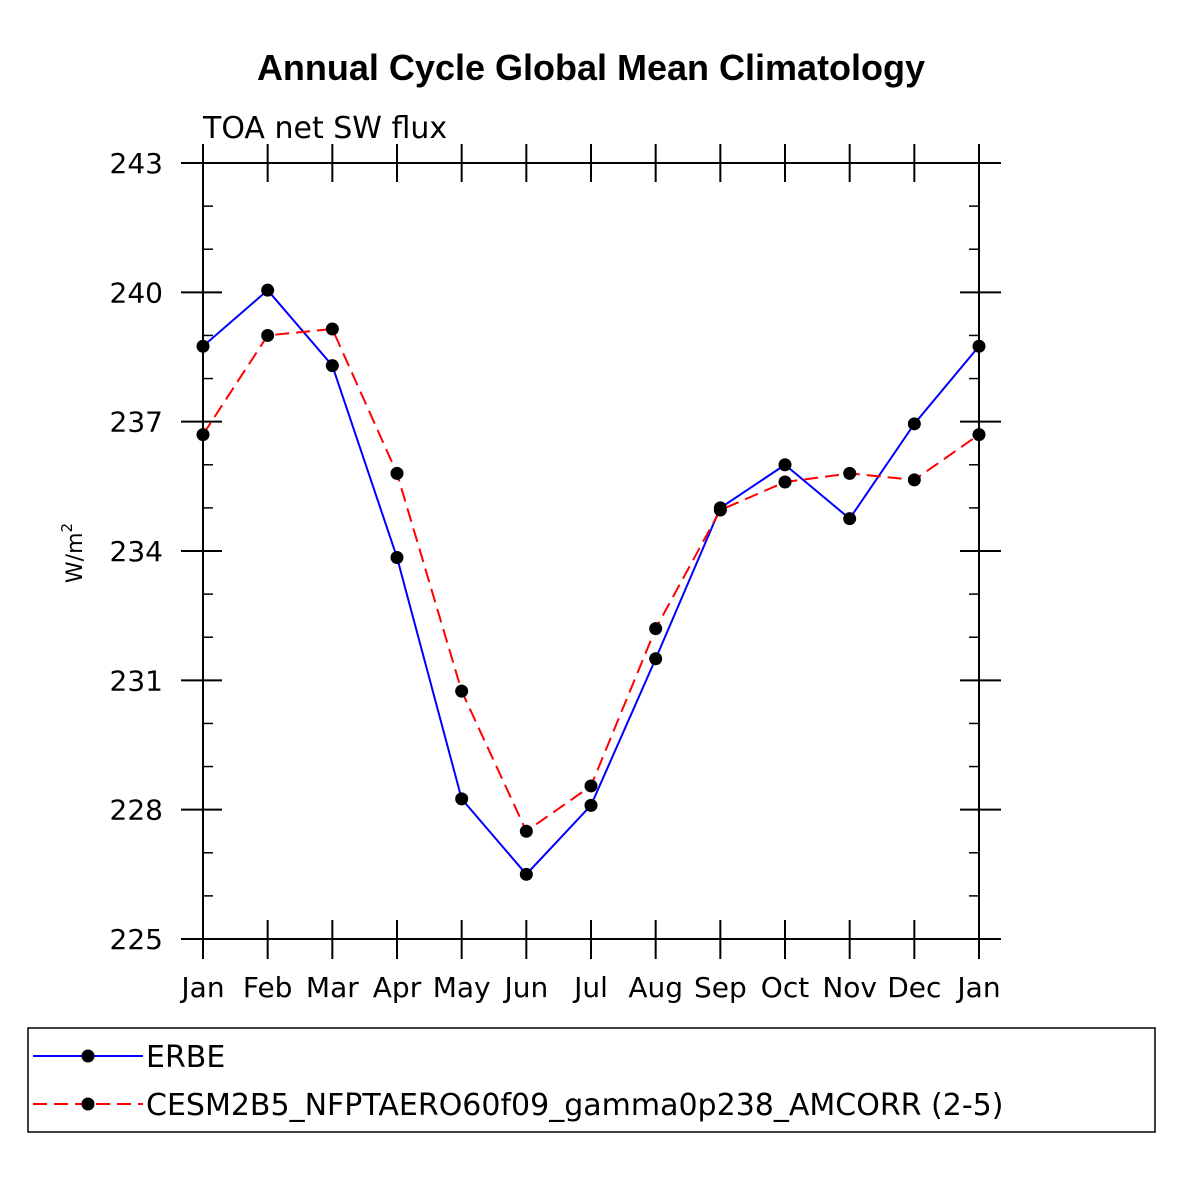 This screenshot has width=1183, height=1183. Describe the element at coordinates (785, 987) in the screenshot. I see `x-tick-label: Oct` at that location.